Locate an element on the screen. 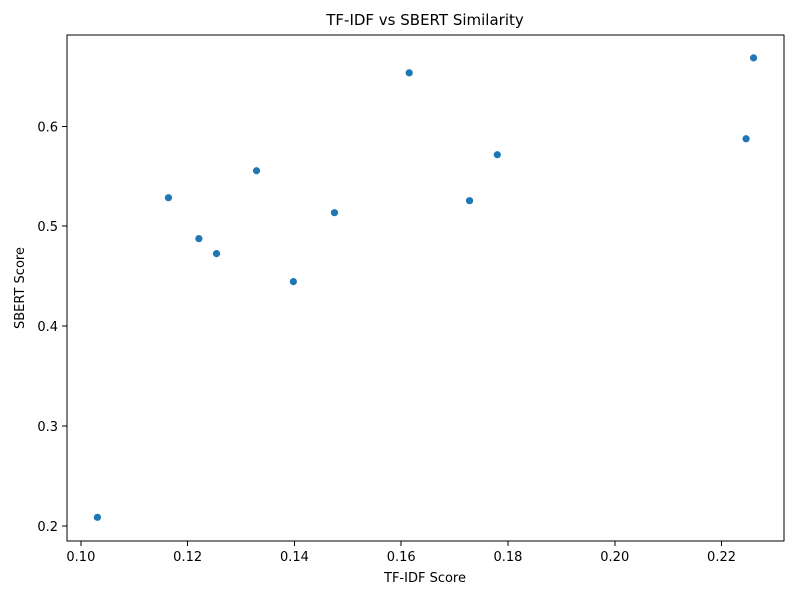 The height and width of the screenshot is (600, 800). x-axis-ticks: 0.10 0.12 0.14 0.16 0.18 0.20 0.22 is located at coordinates (401, 553).